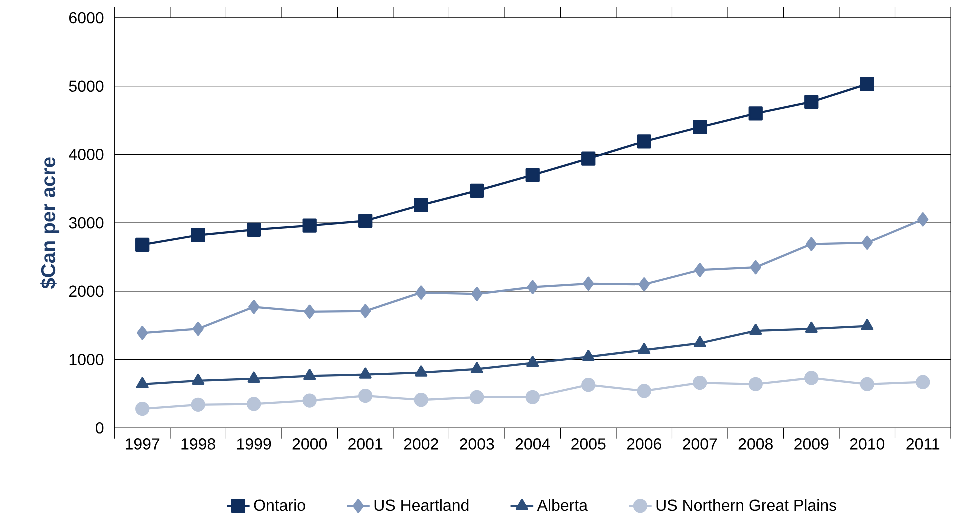 Image resolution: width=959 pixels, height=522 pixels. What do you see at coordinates (811, 444) in the screenshot?
I see `x-tick-label: 2009` at bounding box center [811, 444].